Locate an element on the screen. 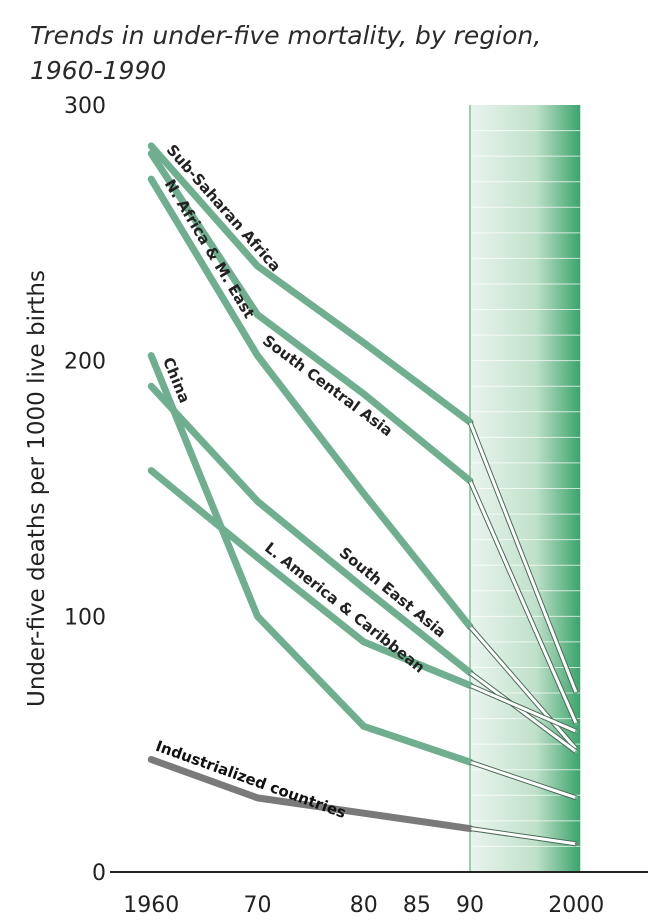  y-axis-label: Under-five deaths per 1000 live births is located at coordinates (37, 488).